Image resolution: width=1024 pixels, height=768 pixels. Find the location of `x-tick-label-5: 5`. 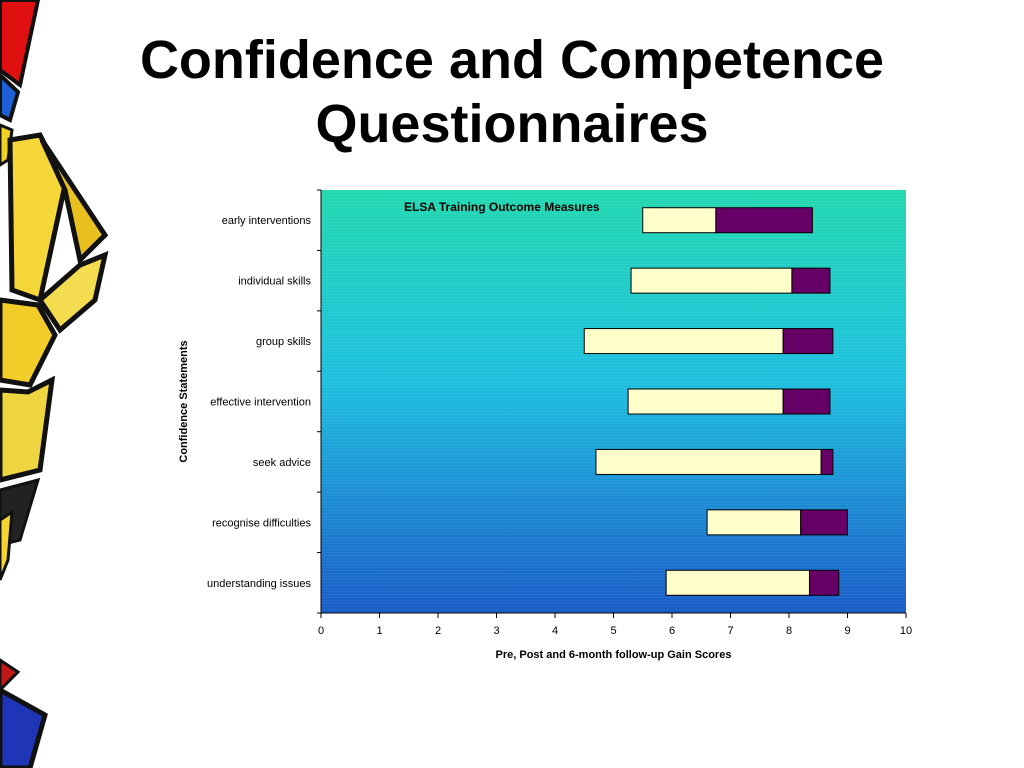

x-tick-label-5: 5 is located at coordinates (613, 631).